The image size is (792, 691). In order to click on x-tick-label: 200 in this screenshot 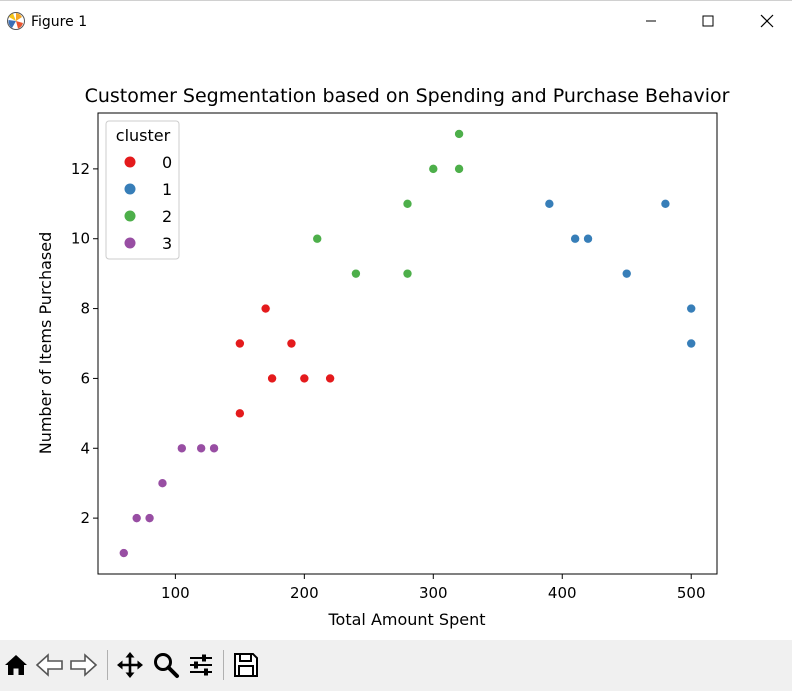, I will do `click(304, 593)`.